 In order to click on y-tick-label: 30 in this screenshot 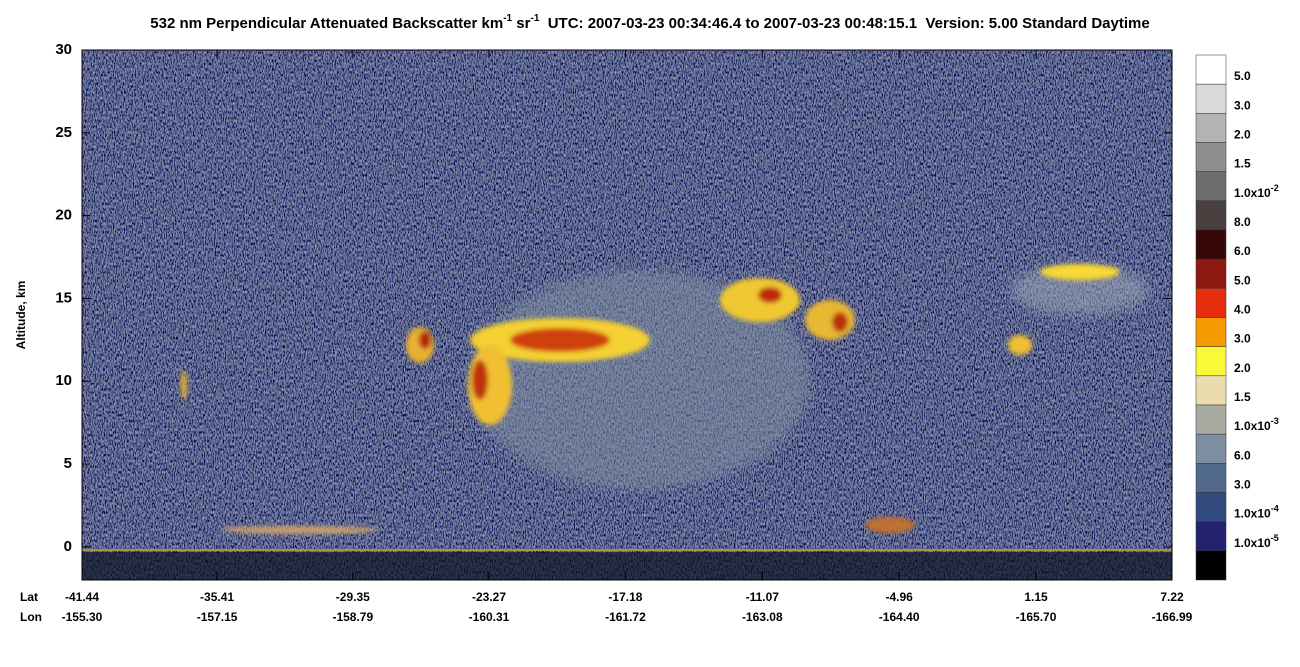, I will do `click(63, 49)`.